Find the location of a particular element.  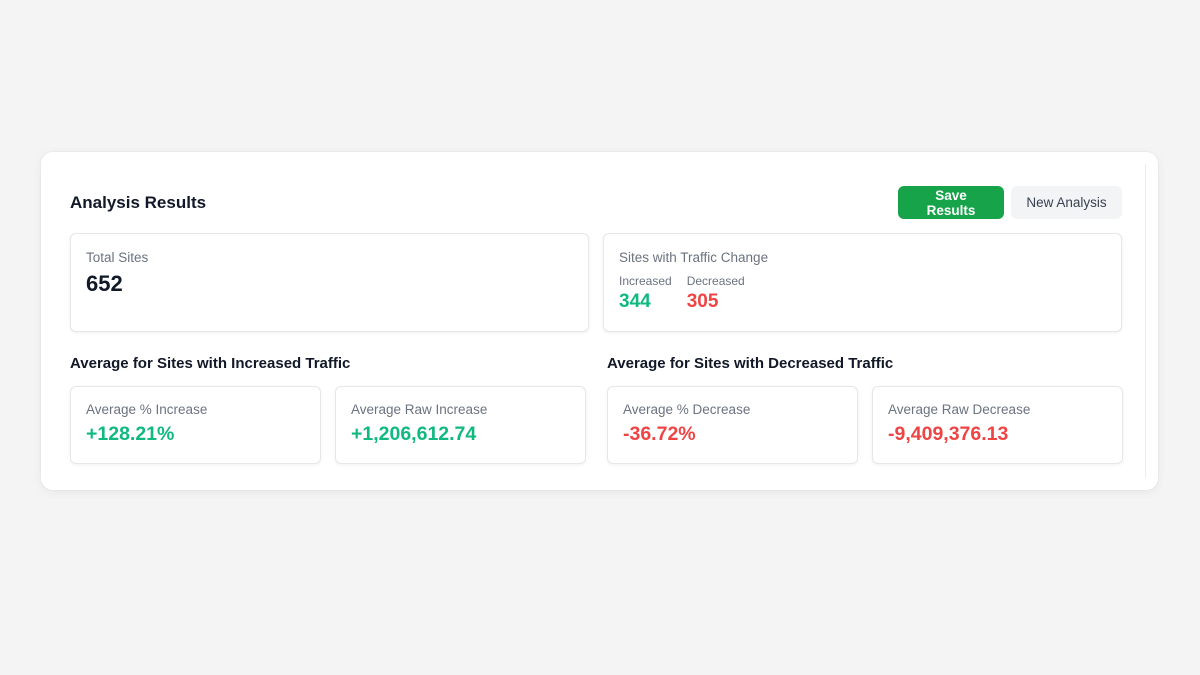

increased-value: 344 is located at coordinates (635, 301).